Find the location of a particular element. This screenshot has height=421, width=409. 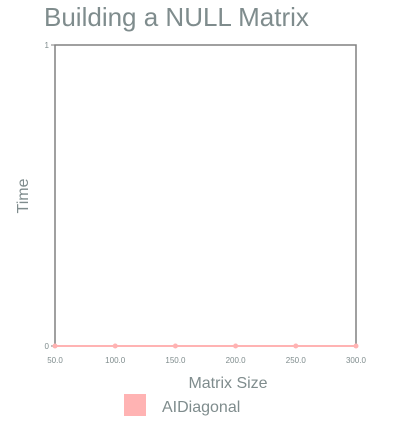

y-tick-label: 1 is located at coordinates (47, 45).